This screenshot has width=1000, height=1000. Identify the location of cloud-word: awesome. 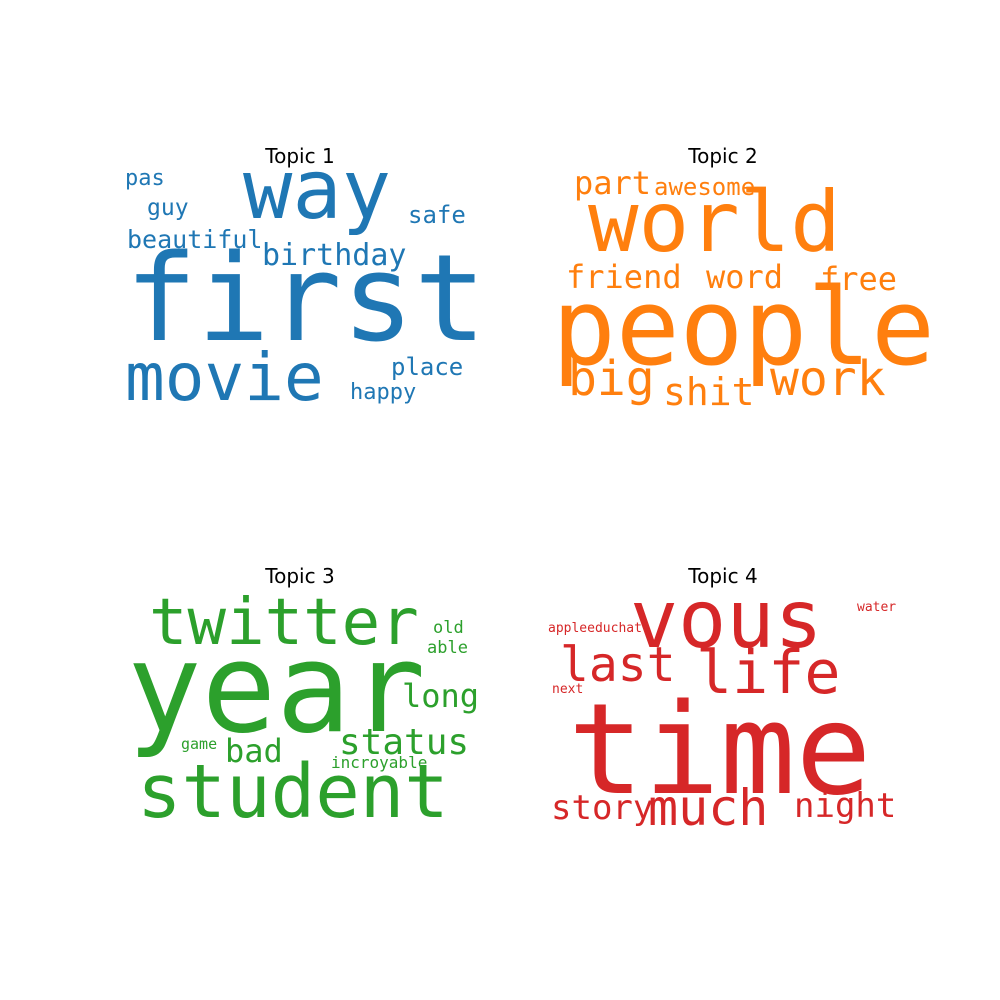
(705, 187).